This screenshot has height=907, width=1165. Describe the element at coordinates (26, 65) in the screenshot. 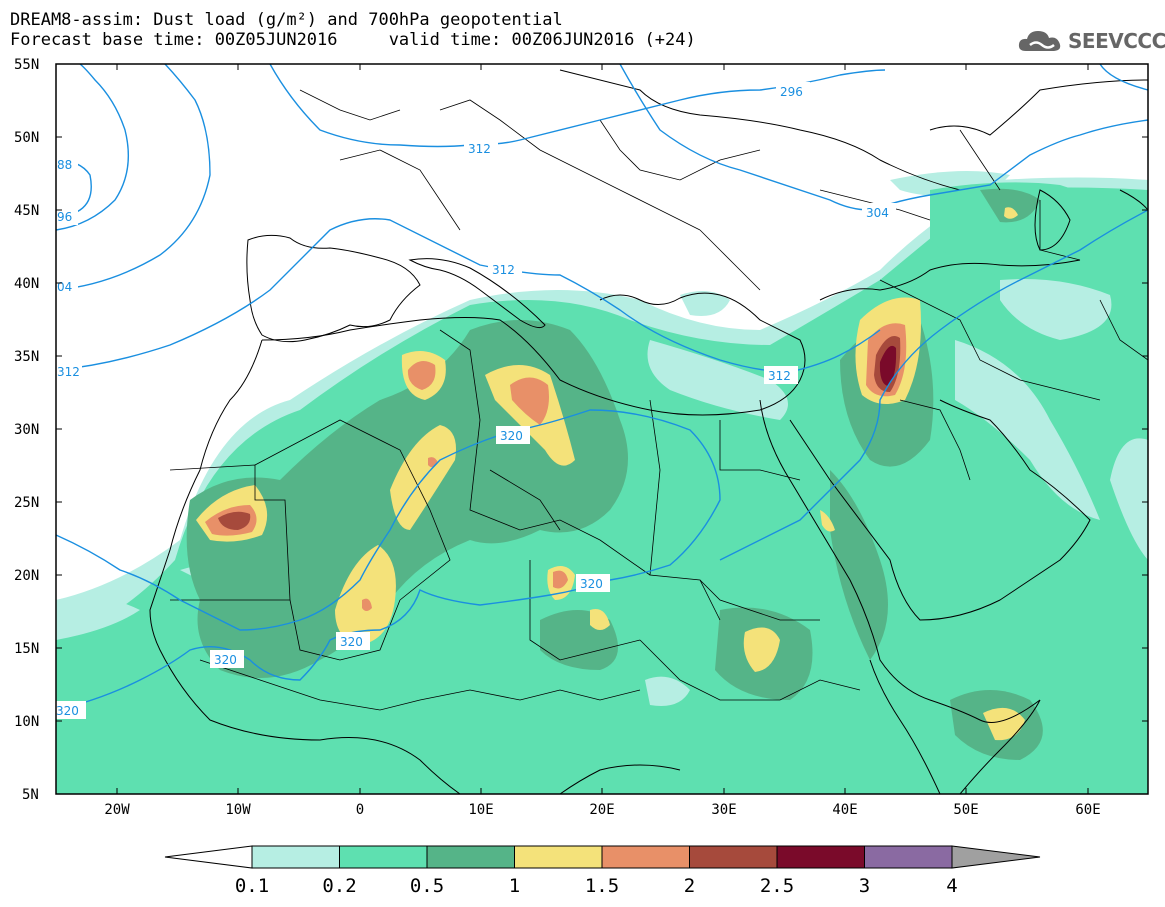

I see `lat-label: 55N` at that location.